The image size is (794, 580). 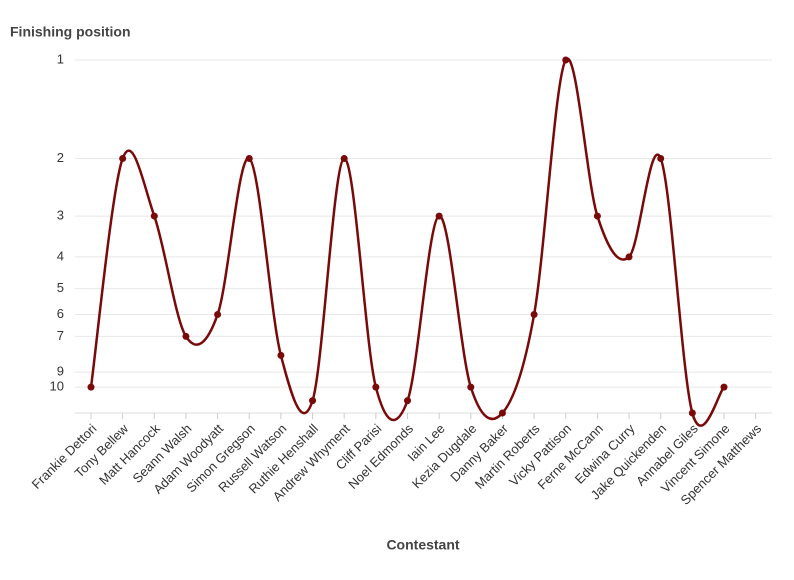 I want to click on y-axis-title: Finishing position, so click(x=70, y=32).